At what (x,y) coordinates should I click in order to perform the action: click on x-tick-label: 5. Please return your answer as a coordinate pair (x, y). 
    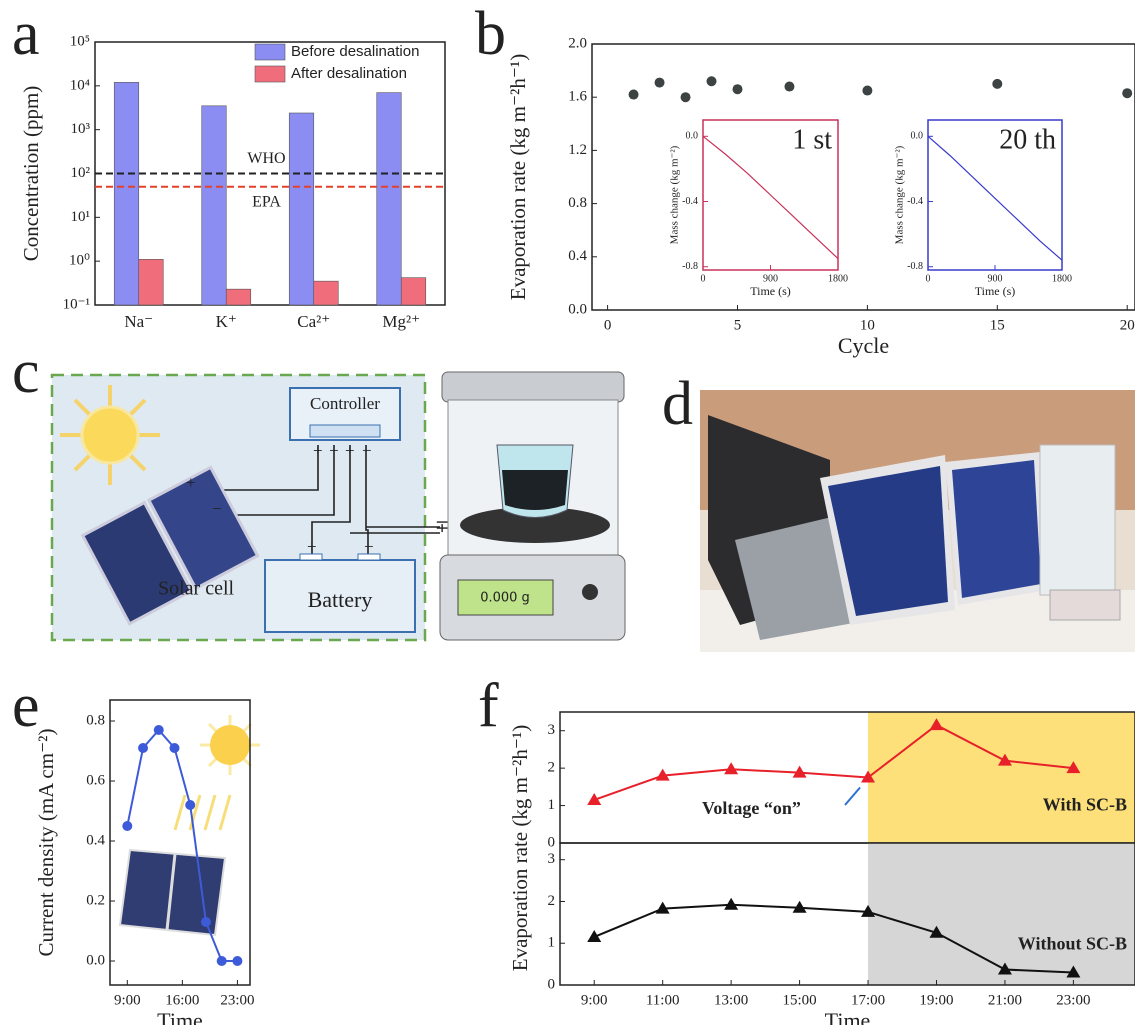
    Looking at the image, I should click on (738, 325).